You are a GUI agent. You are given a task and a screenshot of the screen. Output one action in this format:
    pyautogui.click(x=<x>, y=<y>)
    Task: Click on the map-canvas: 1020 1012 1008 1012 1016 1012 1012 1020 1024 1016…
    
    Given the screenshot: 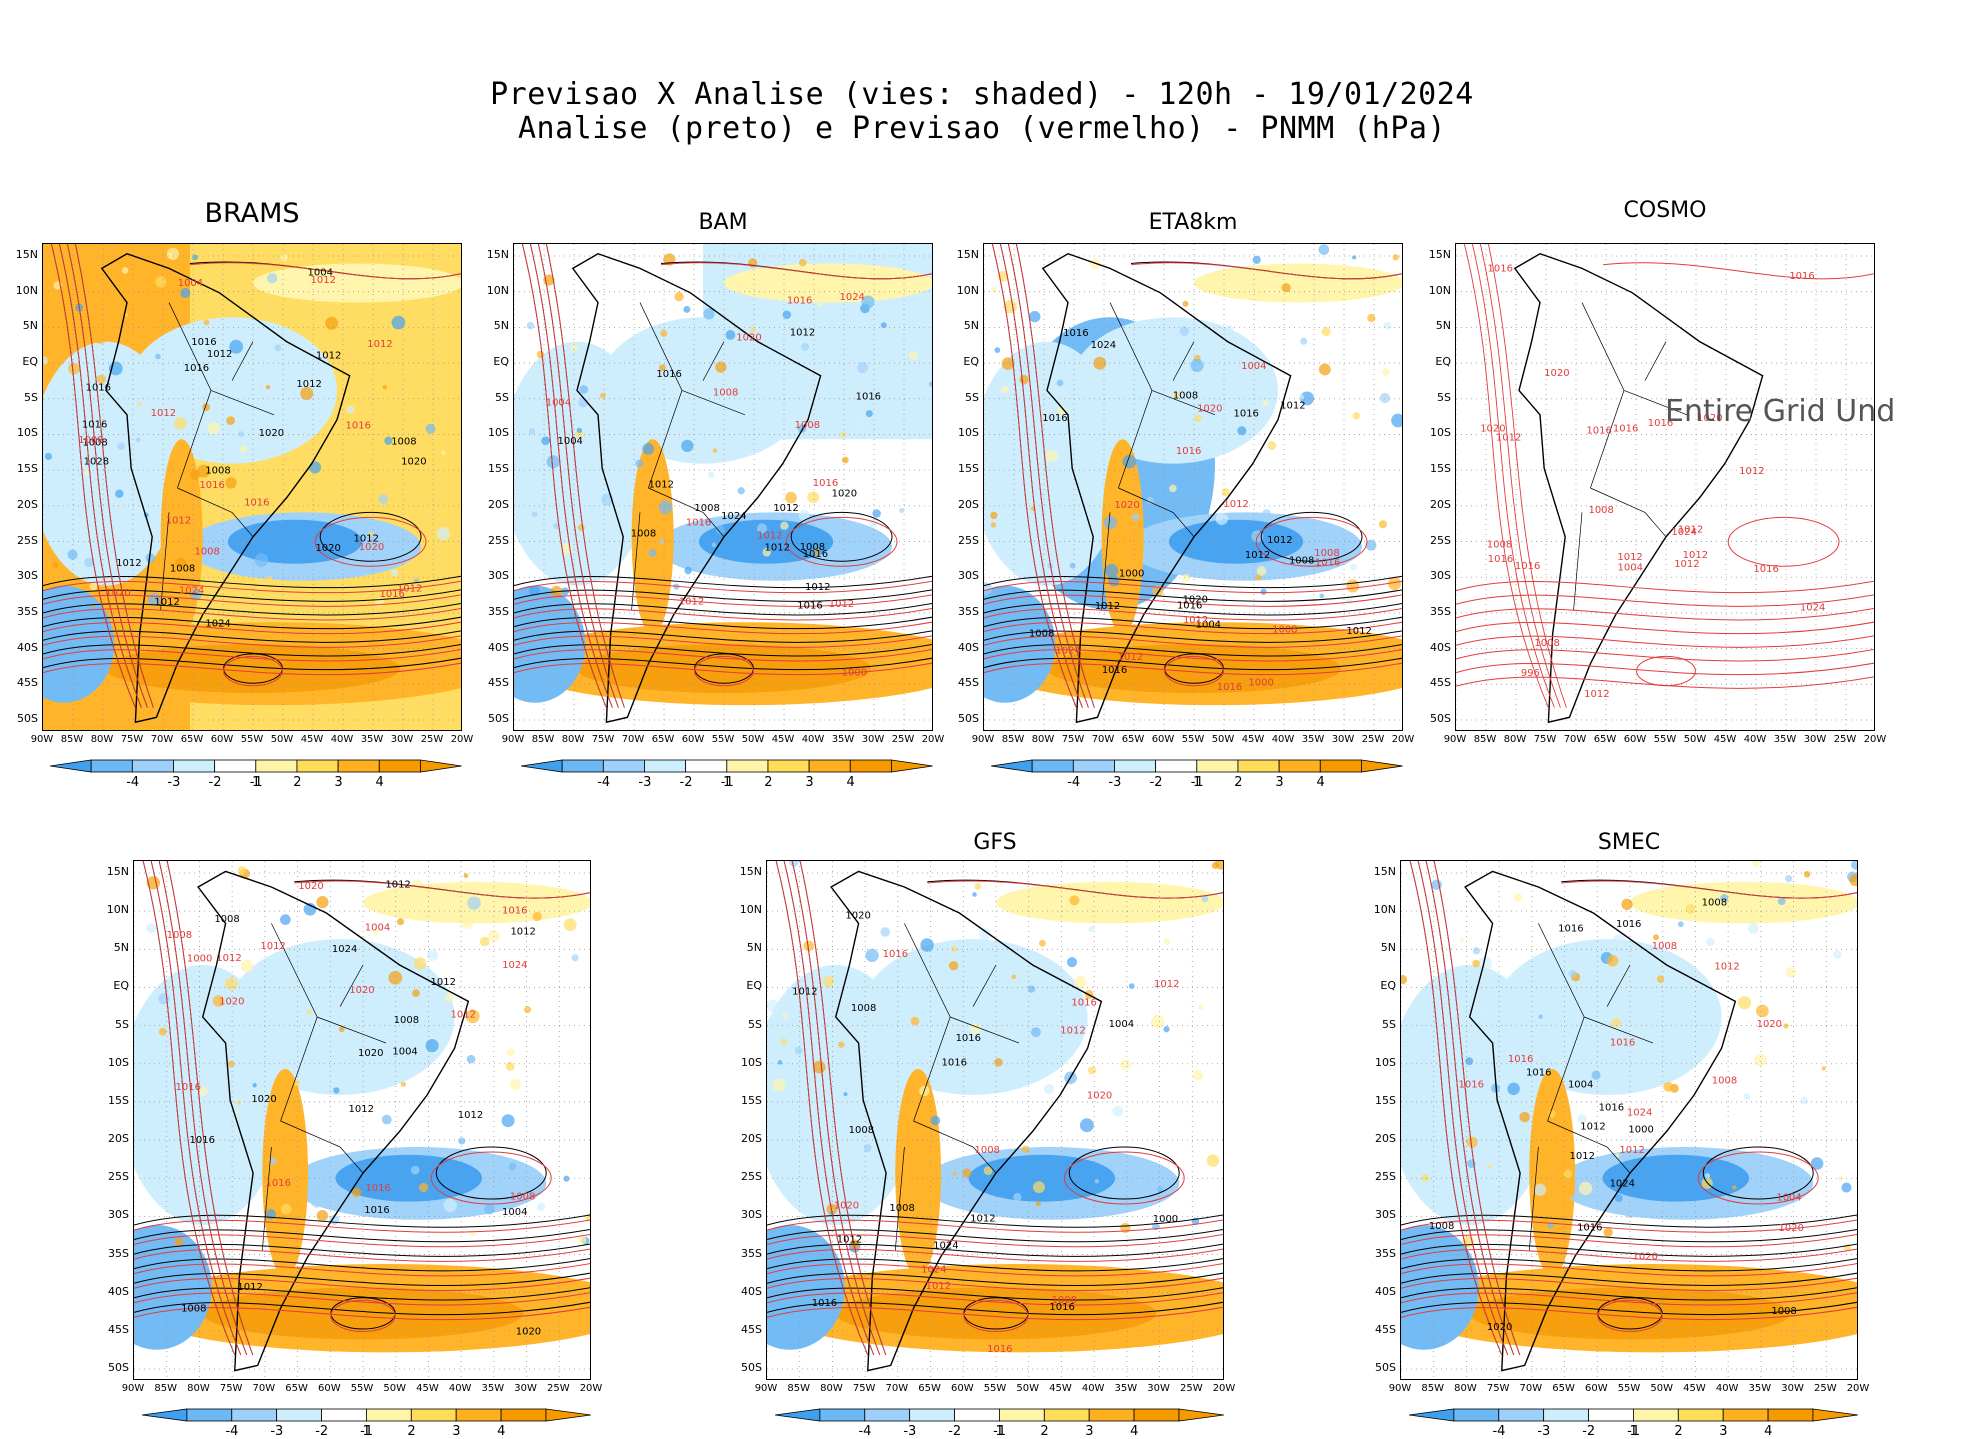 What is the action you would take?
    pyautogui.click(x=362, y=1120)
    